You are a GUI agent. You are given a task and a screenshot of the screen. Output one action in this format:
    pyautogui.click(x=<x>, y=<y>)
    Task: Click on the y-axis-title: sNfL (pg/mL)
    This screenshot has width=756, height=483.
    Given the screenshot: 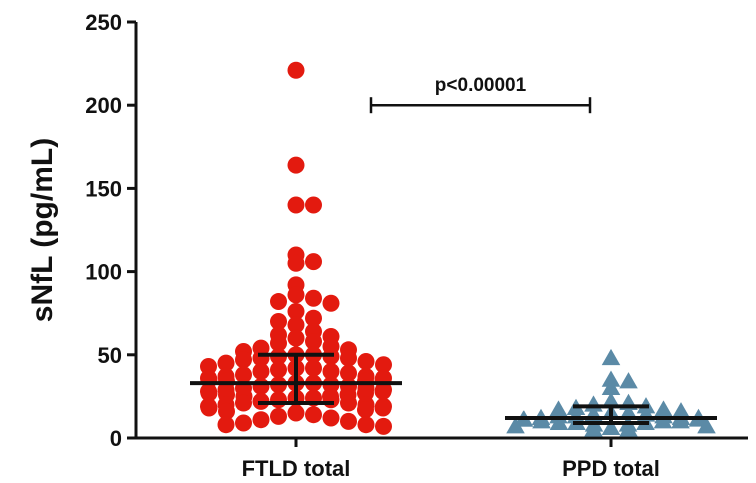 What is the action you would take?
    pyautogui.click(x=42, y=230)
    